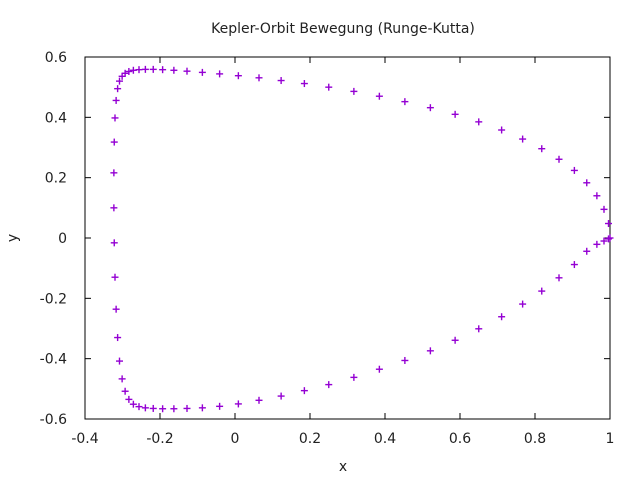  What do you see at coordinates (385, 439) in the screenshot?
I see `x-tick-label: 0.4` at bounding box center [385, 439].